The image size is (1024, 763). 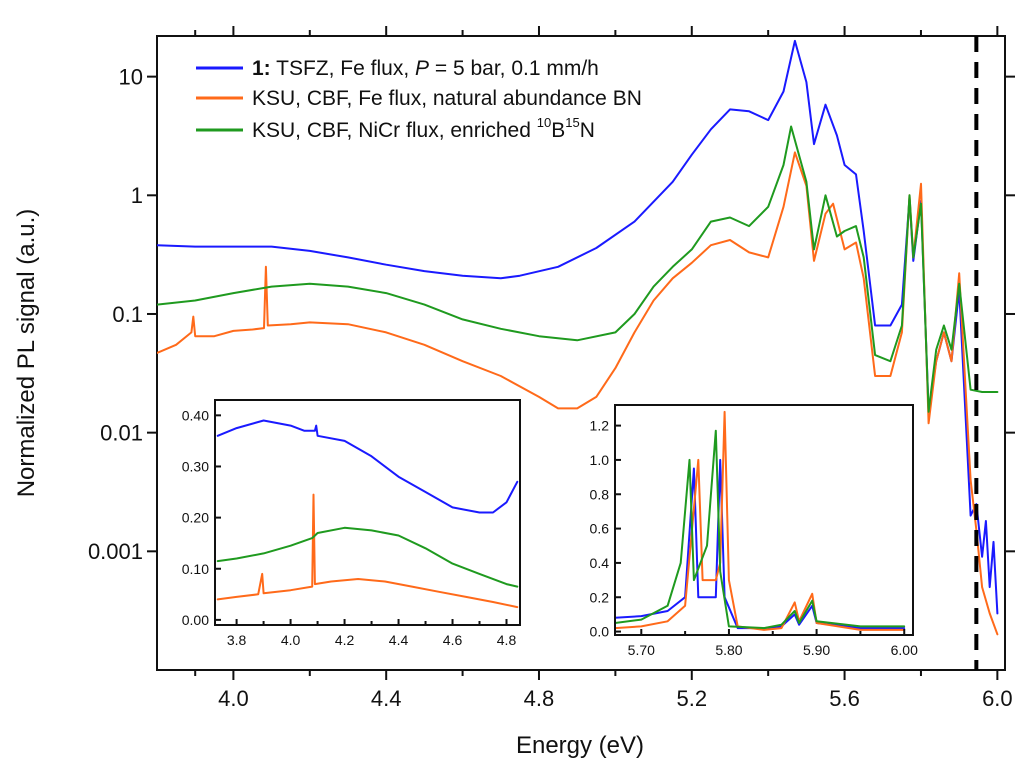 I want to click on inset-left-xtick-label: 4.2, so click(x=345, y=640).